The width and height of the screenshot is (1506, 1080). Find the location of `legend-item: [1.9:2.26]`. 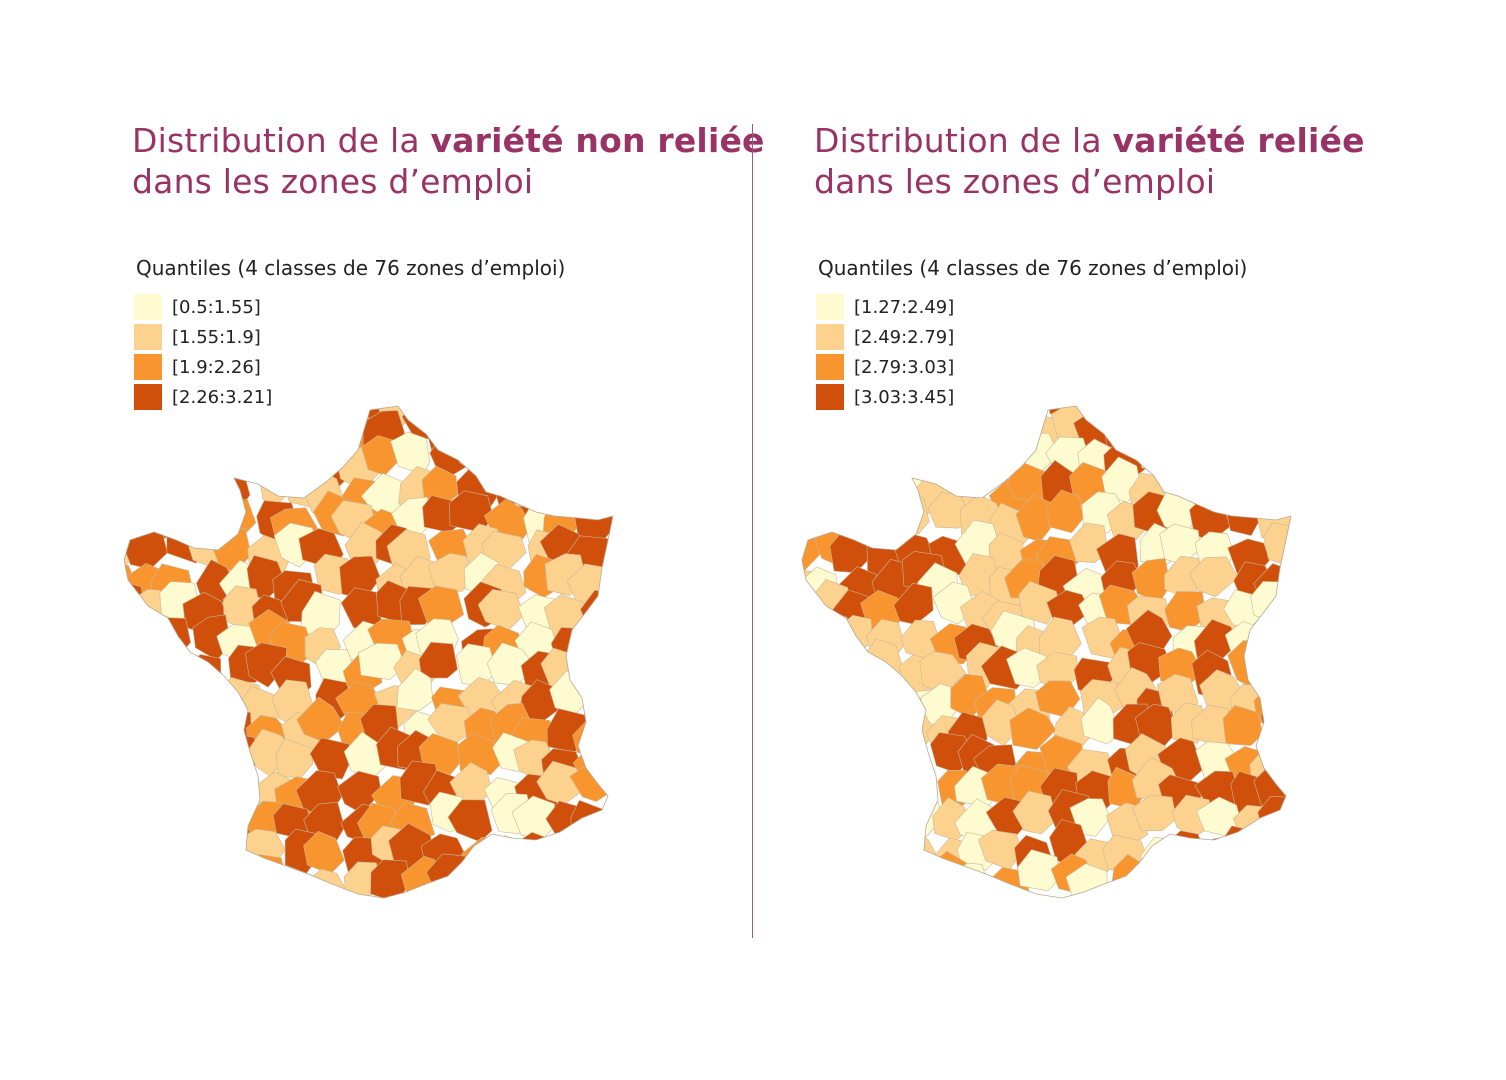

legend-item: [1.9:2.26] is located at coordinates (203, 367).